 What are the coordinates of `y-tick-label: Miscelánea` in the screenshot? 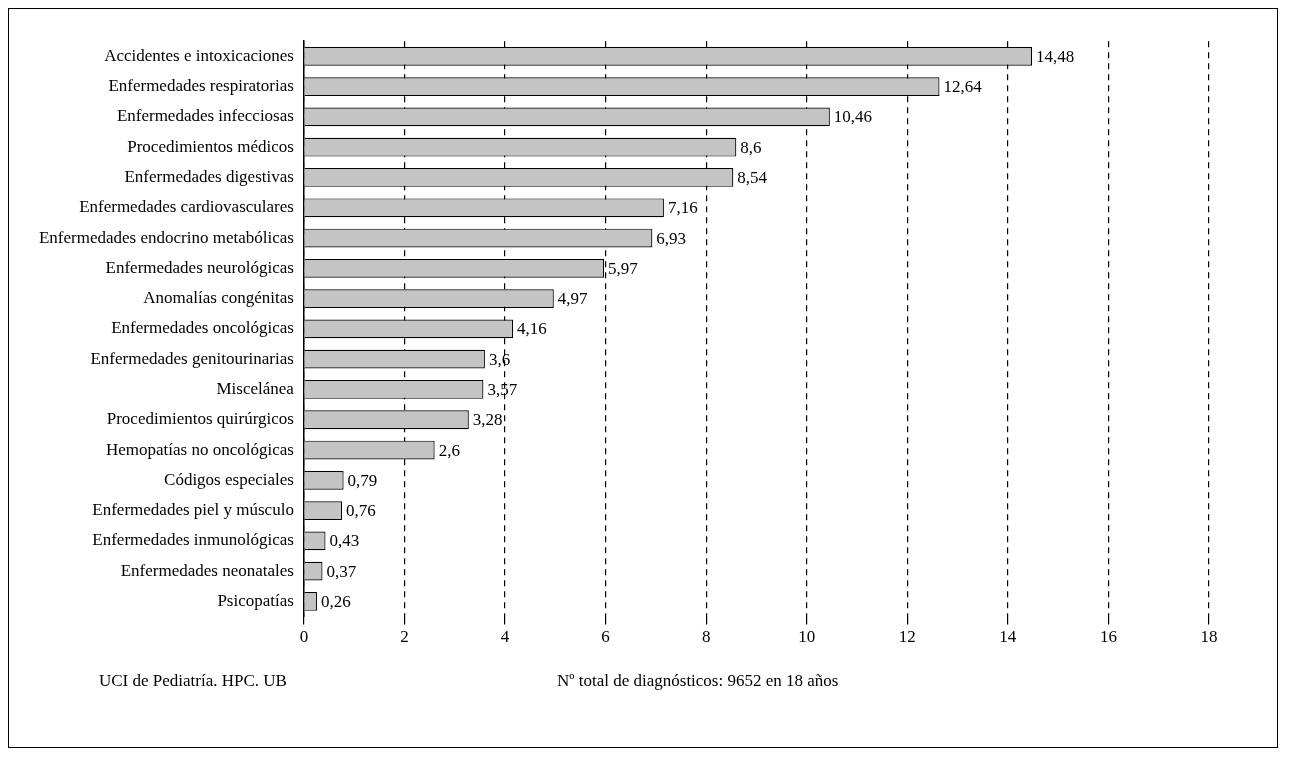 It's located at (255, 388).